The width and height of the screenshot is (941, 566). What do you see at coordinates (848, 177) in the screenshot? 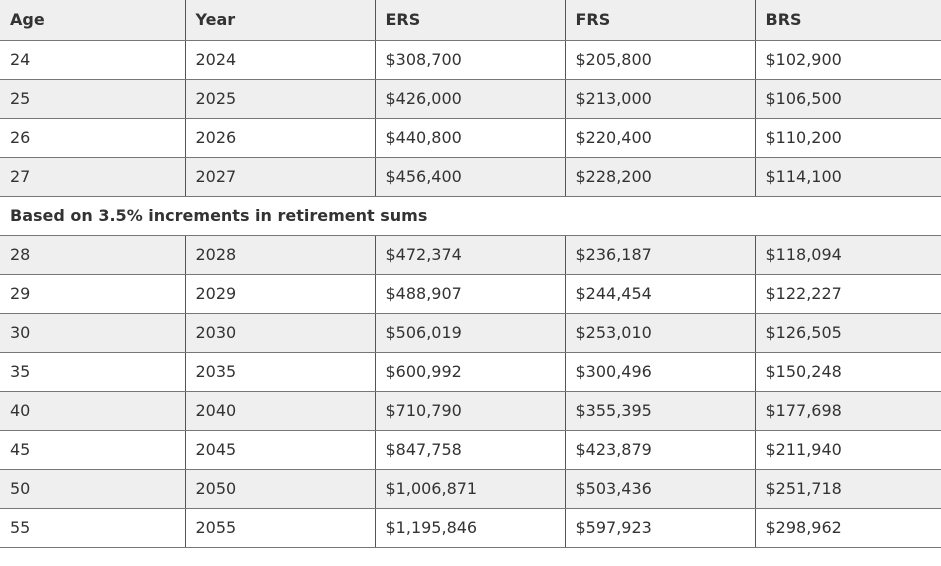
I see `cell-brs: $114,100` at bounding box center [848, 177].